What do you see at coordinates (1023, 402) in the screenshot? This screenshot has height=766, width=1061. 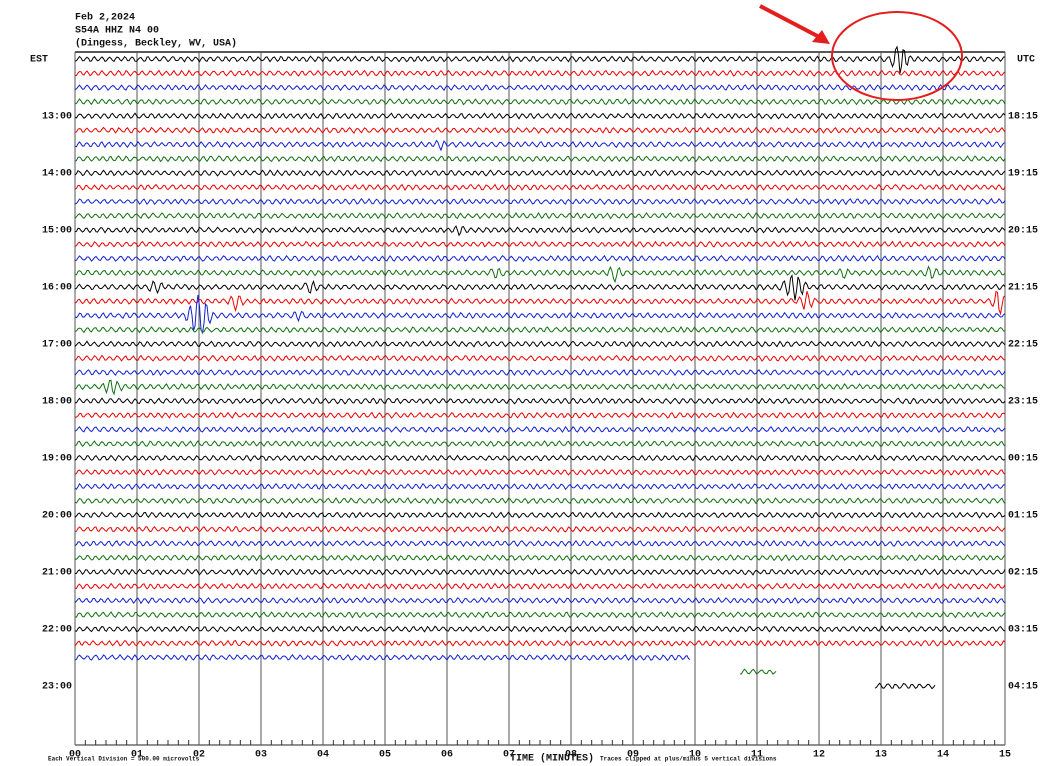 I see `right-time-label: 23:15` at bounding box center [1023, 402].